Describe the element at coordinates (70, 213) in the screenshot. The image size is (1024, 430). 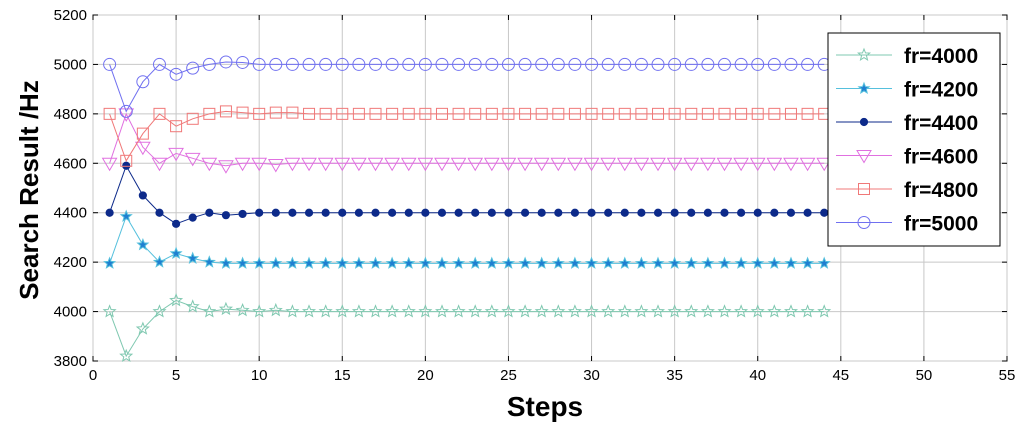
I see `y-tick-label: 4400` at that location.